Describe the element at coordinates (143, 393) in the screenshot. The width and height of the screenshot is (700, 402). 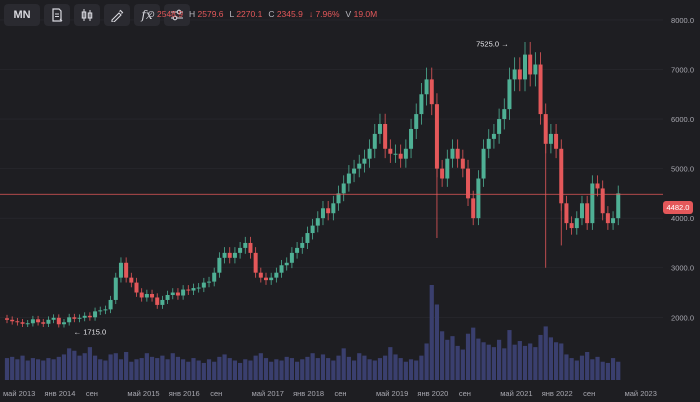
I see `x-tick-label: май 2015` at that location.